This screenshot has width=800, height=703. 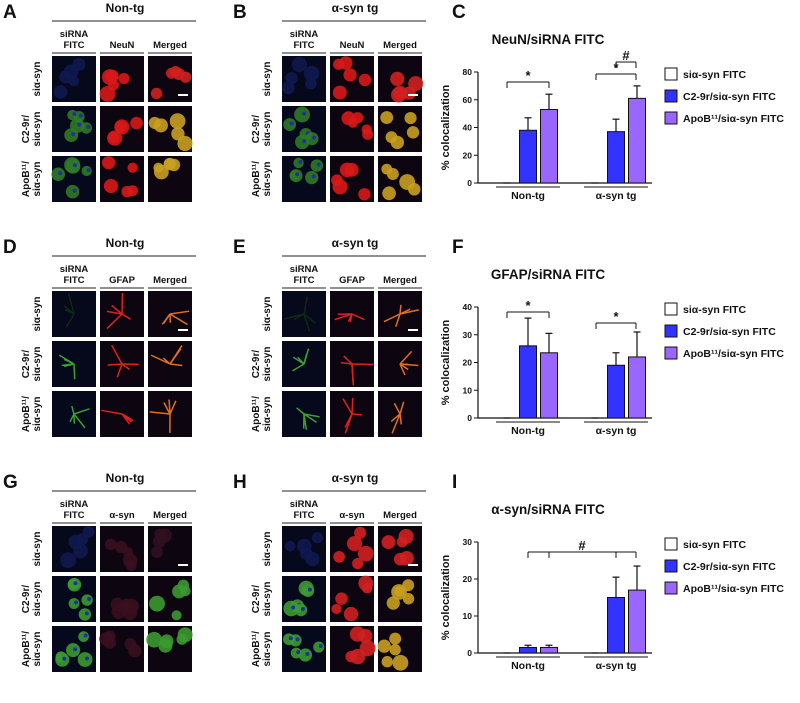 I want to click on significance-mark: #, so click(x=626, y=55).